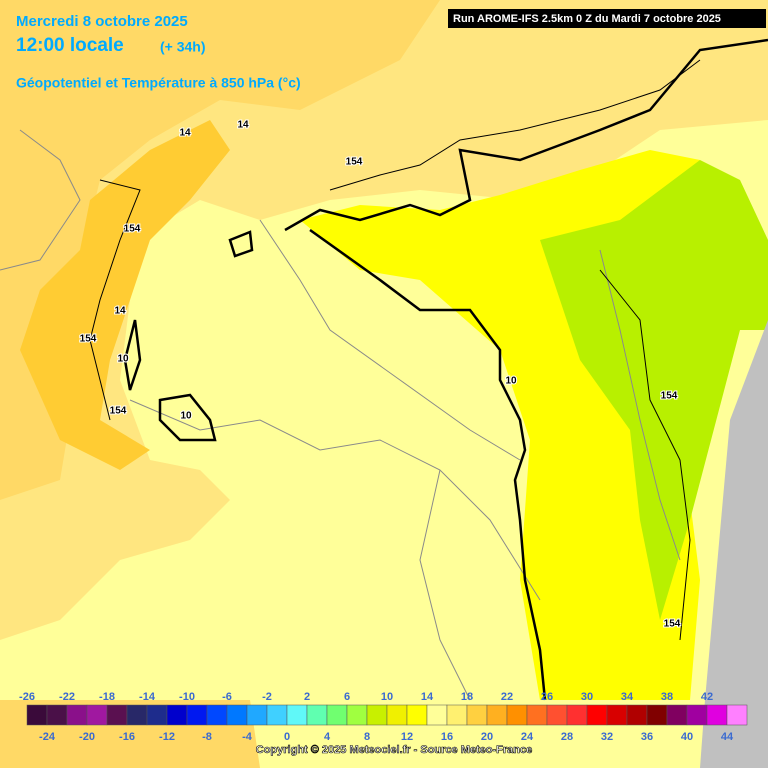 The height and width of the screenshot is (768, 768). I want to click on colorbar-label: 14, so click(427, 697).